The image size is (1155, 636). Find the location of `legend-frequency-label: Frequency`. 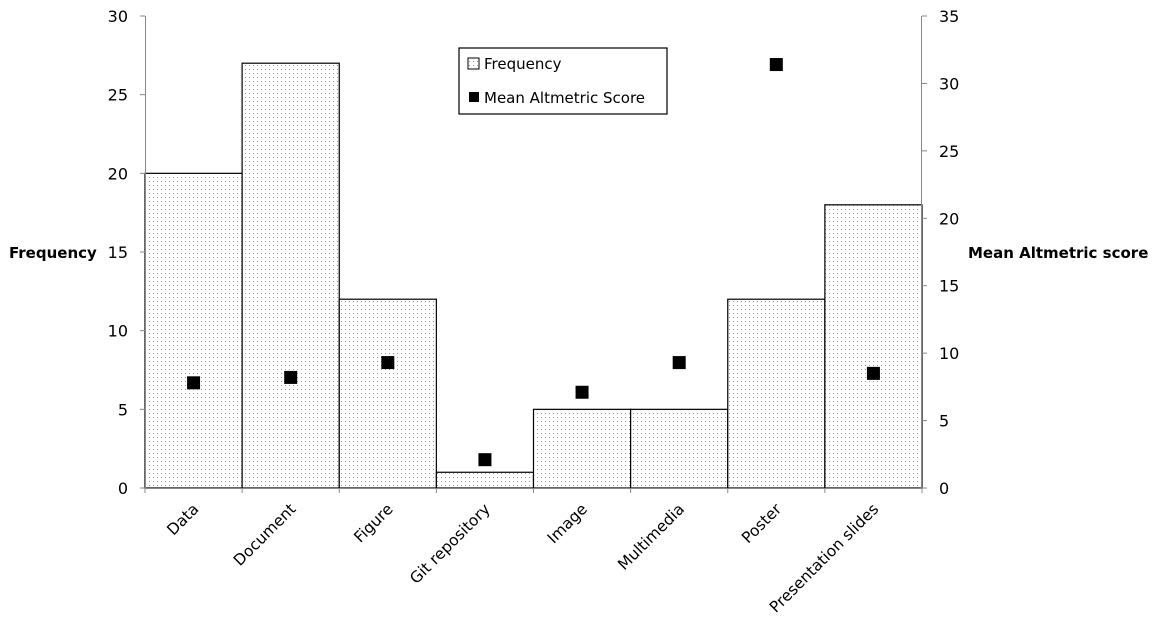

legend-frequency-label: Frequency is located at coordinates (523, 64).